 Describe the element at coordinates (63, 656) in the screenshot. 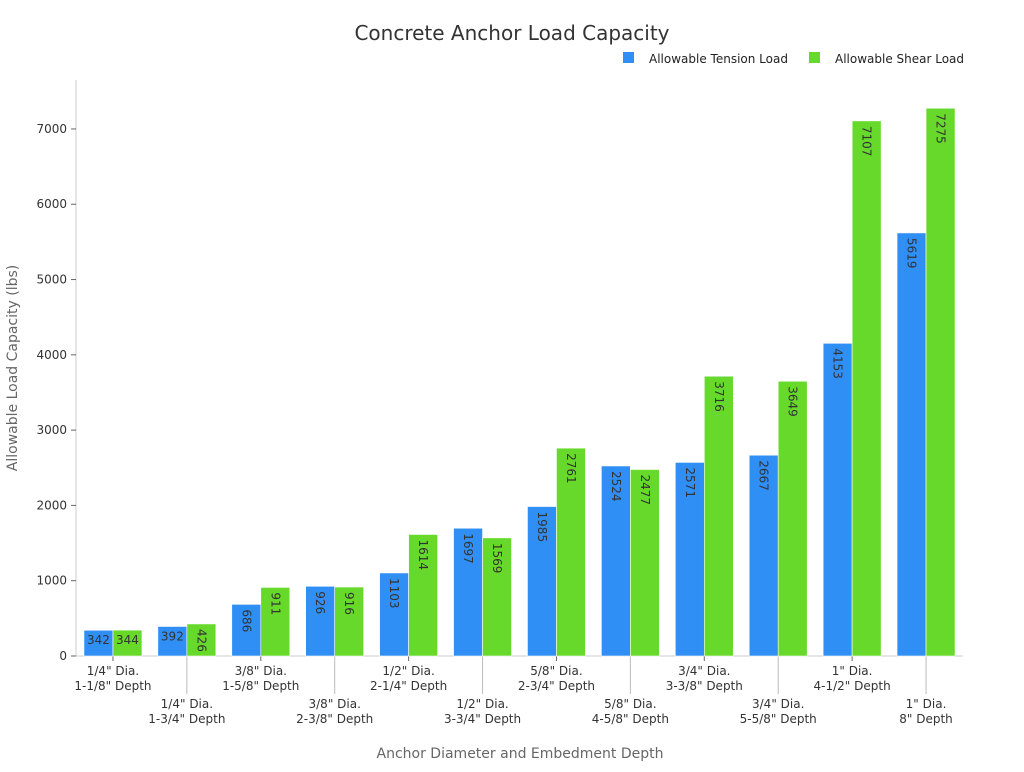

I see `y-tick-label: 0` at that location.